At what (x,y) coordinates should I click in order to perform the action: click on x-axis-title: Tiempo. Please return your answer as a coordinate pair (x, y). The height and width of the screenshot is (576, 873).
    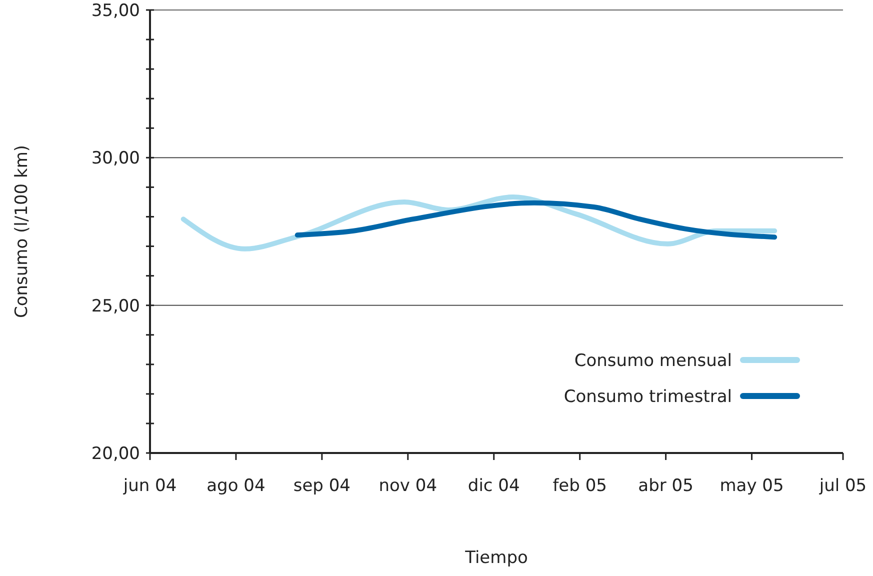
    Looking at the image, I should click on (496, 558).